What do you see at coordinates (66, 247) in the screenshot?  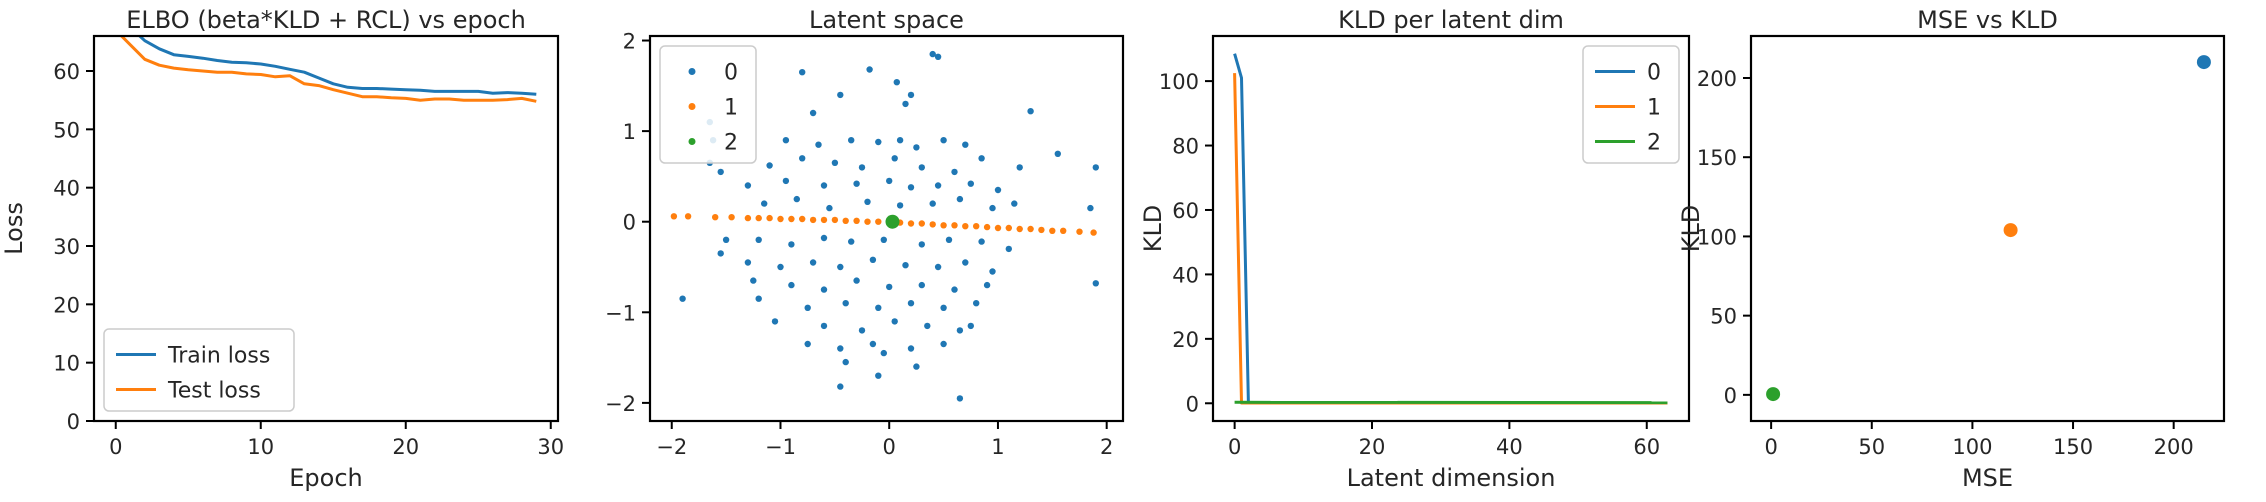 I see `y-tick-label: 30` at bounding box center [66, 247].